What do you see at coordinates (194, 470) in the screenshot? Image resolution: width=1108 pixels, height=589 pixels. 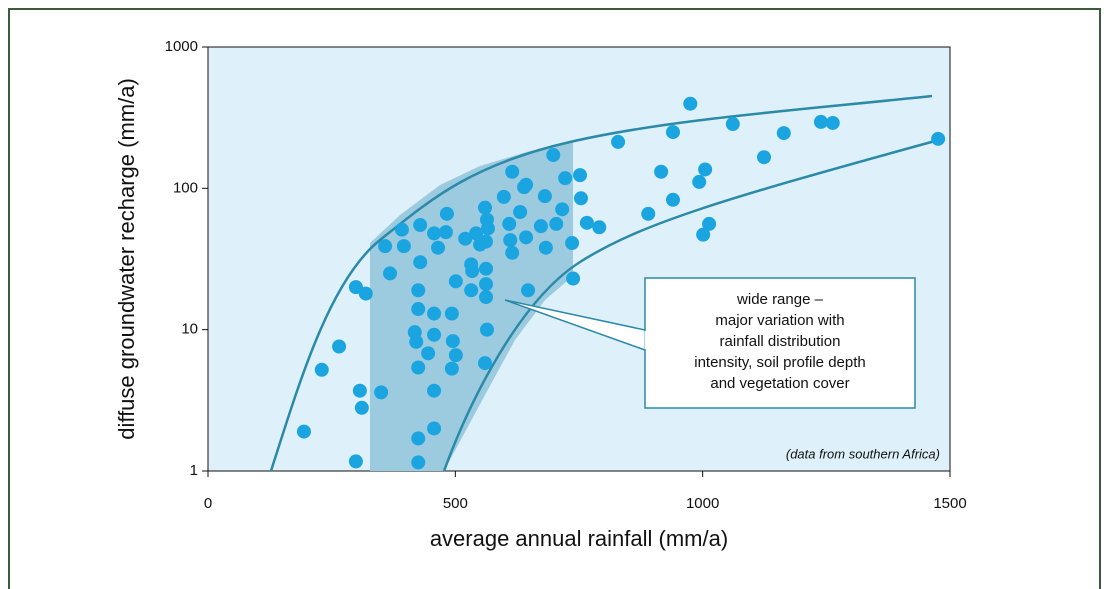 I see `y-tick-label: 1` at bounding box center [194, 470].